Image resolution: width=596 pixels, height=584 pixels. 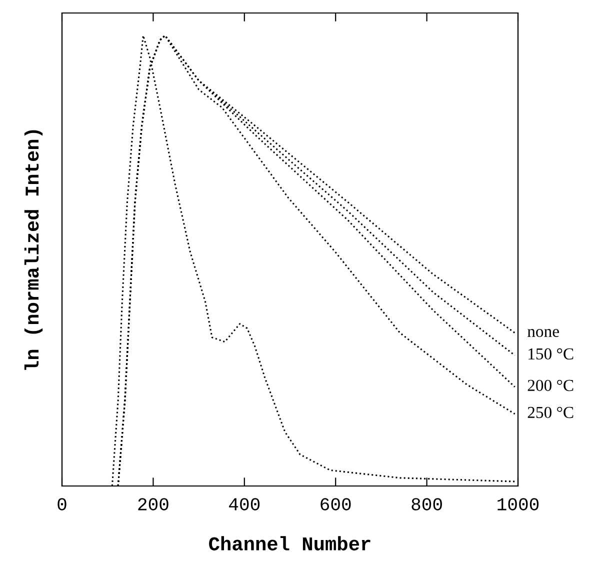 What do you see at coordinates (518, 504) in the screenshot?
I see `x-tick-label: 1000` at bounding box center [518, 504].